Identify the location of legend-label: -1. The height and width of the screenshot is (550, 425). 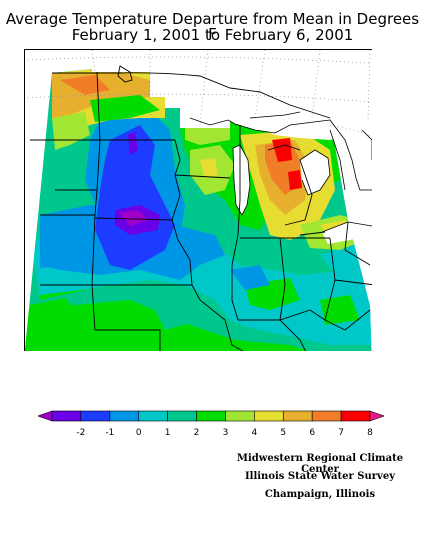
(109, 433).